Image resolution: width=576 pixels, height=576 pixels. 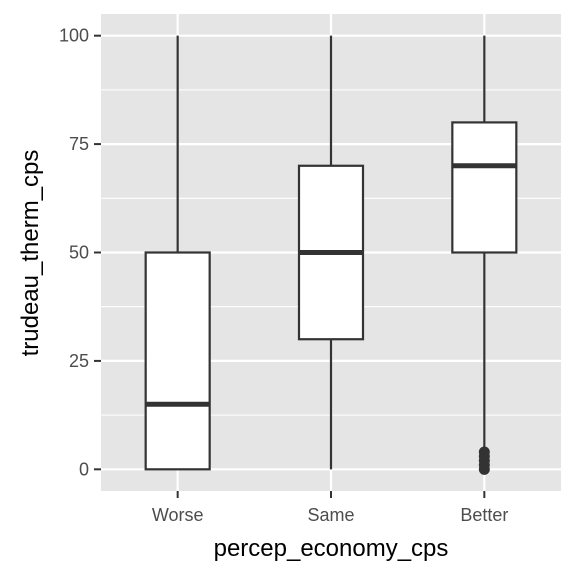 What do you see at coordinates (484, 515) in the screenshot?
I see `x-tick-label: Better` at bounding box center [484, 515].